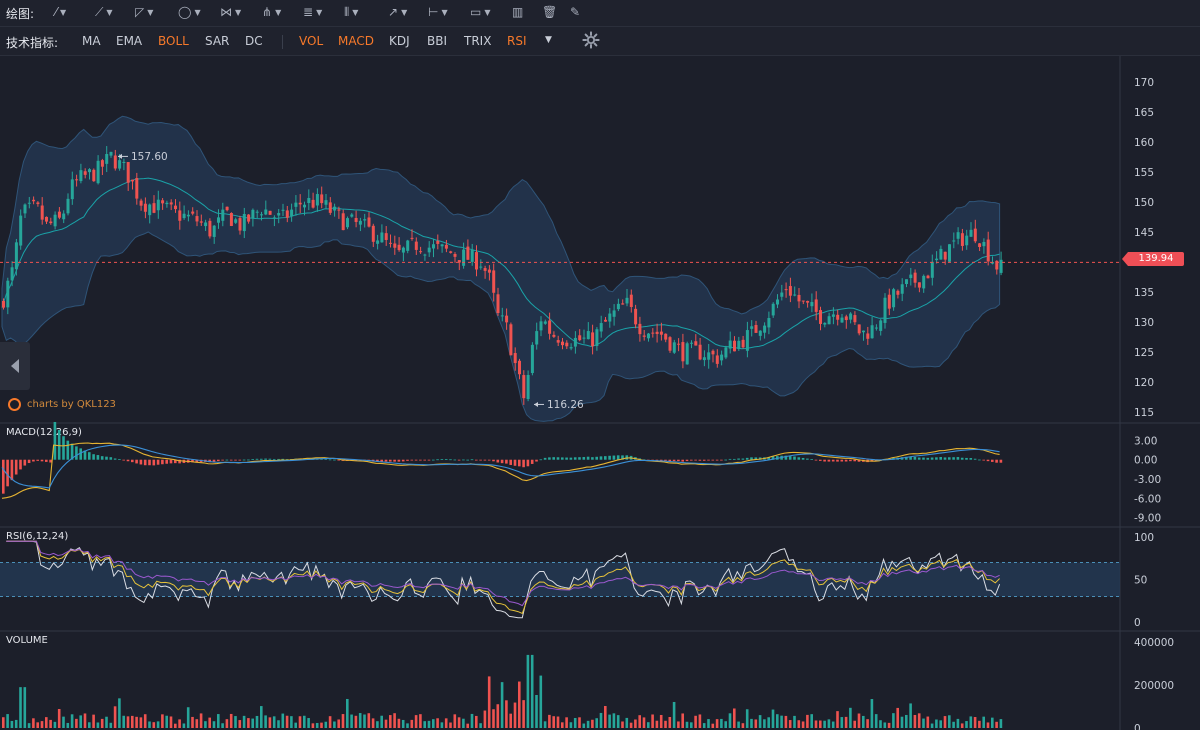 This screenshot has height=730, width=1200. I want to click on line-tool-button: ⁄ ▼, so click(60, 12).